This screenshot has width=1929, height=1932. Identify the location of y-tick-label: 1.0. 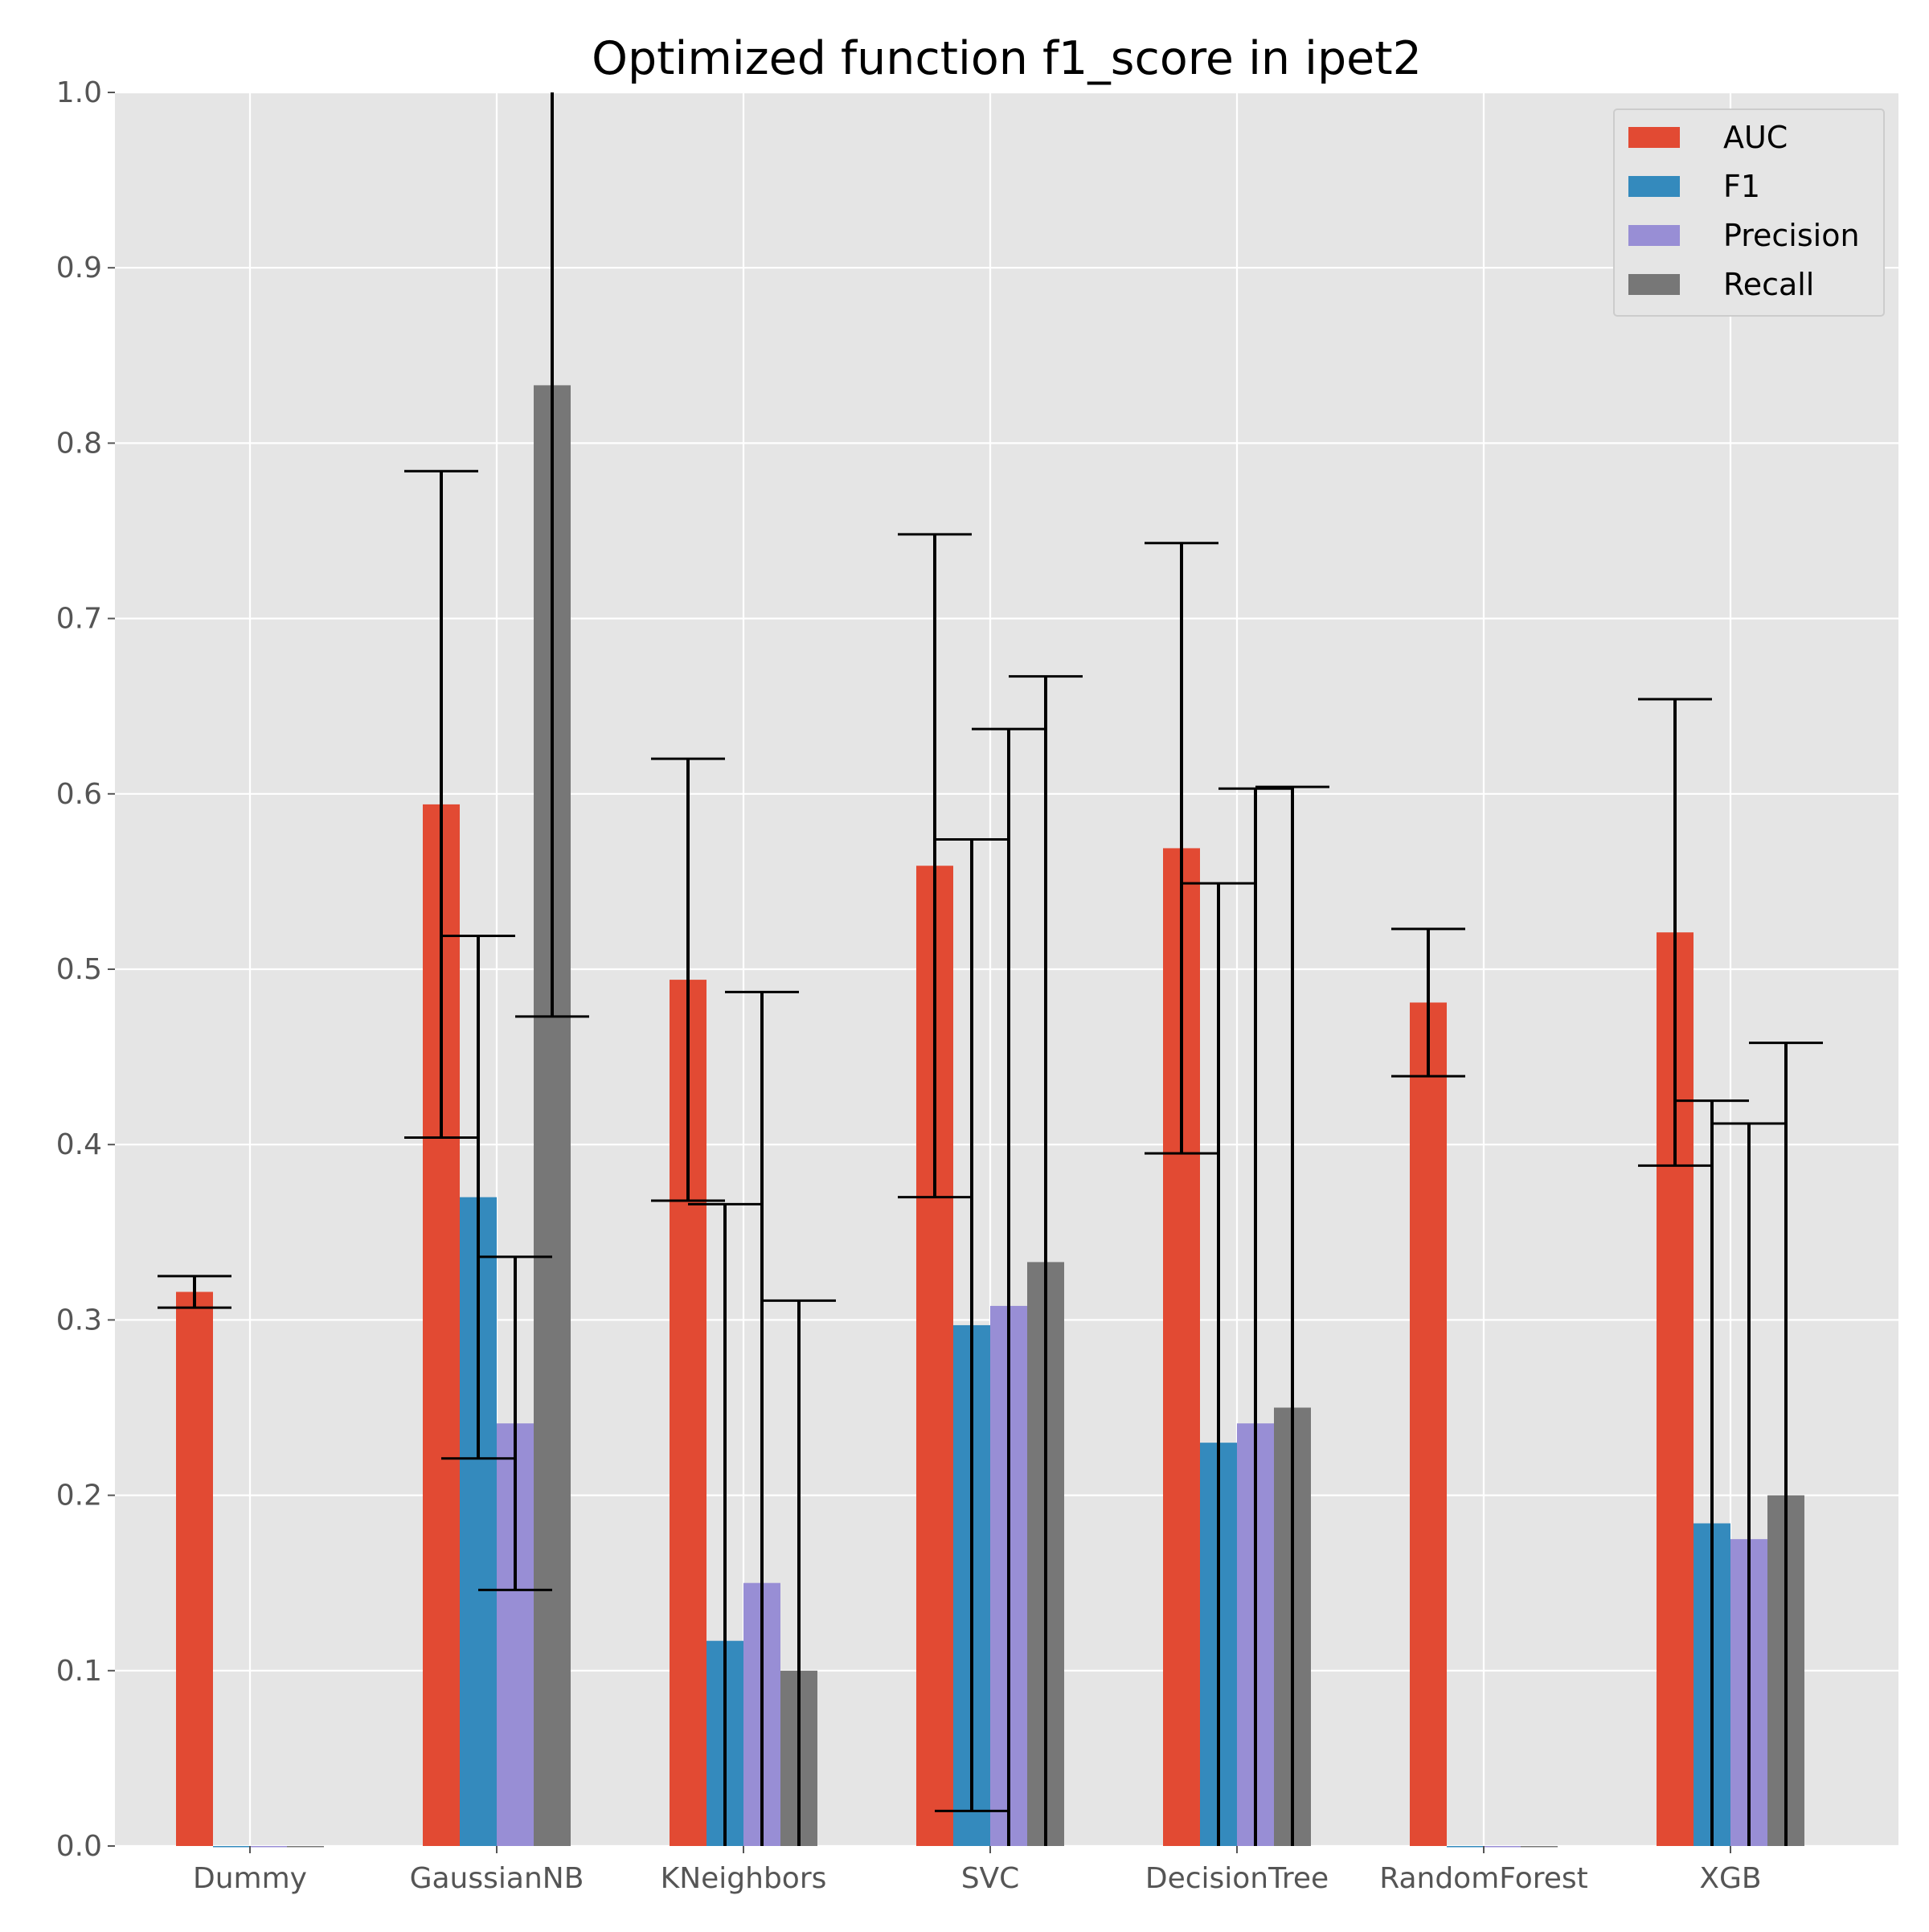
(79, 92).